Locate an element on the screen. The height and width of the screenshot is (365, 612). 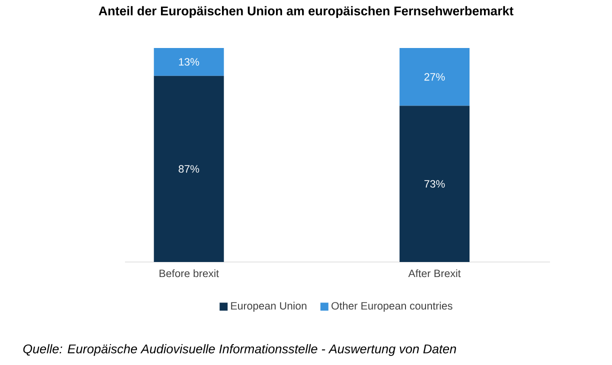
chart-title: Anteil der Europäischen Union am europäischen Fernsehwerbemarkt is located at coordinates (306, 12).